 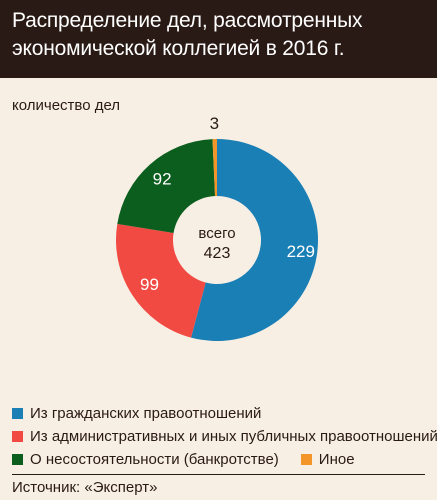 I want to click on legend-row: Из гражданских правоотношений, so click(x=222, y=413).